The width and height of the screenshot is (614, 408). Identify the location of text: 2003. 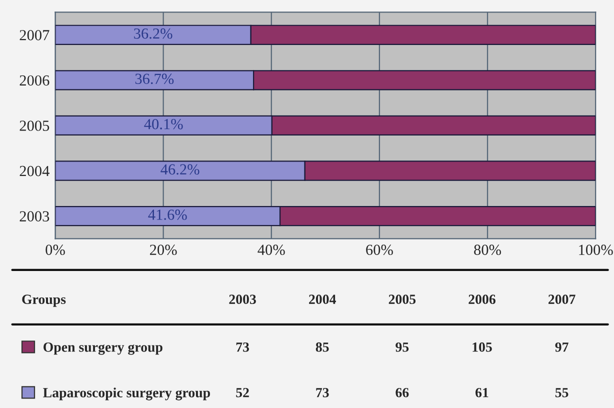
(242, 299).